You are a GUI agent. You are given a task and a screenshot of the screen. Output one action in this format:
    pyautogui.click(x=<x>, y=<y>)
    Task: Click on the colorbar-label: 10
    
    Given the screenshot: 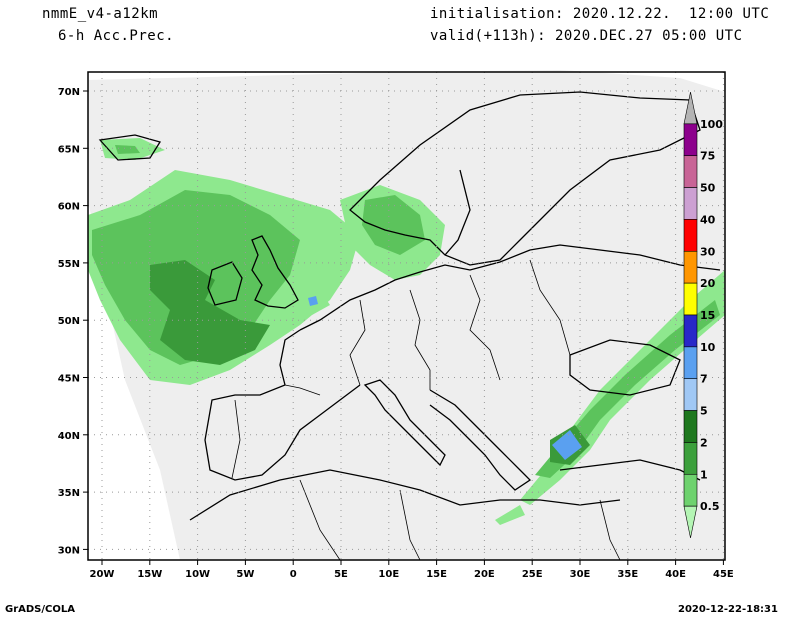 What is the action you would take?
    pyautogui.click(x=708, y=347)
    